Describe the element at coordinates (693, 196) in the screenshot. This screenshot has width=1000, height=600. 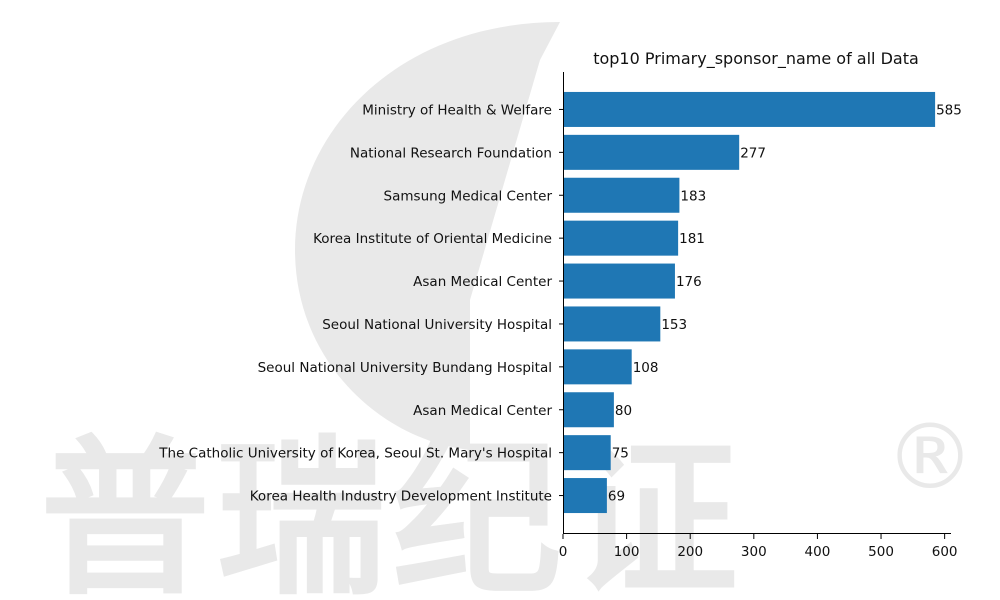
I see `data-label: 183` at that location.